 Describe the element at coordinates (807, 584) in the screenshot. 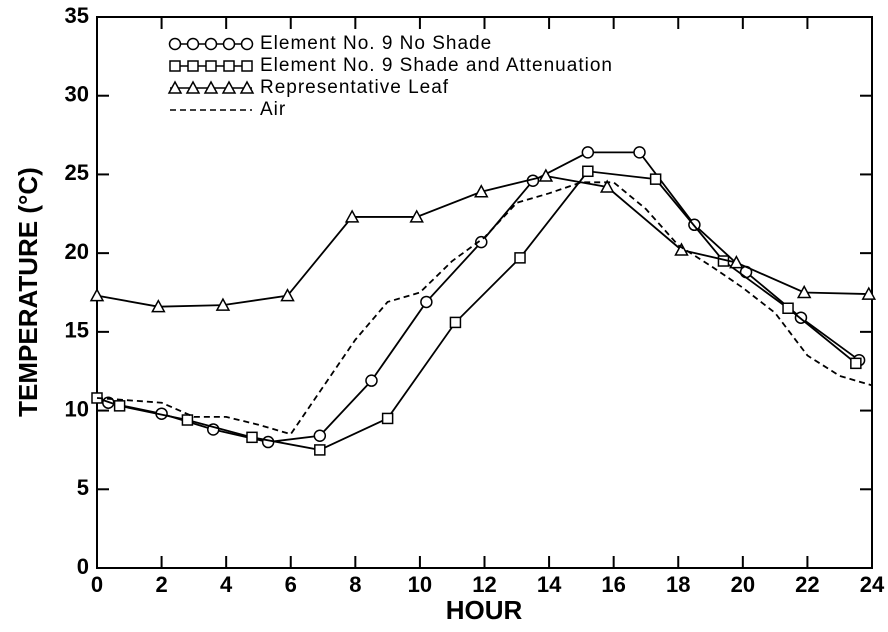

I see `x-tick-label: 22` at that location.